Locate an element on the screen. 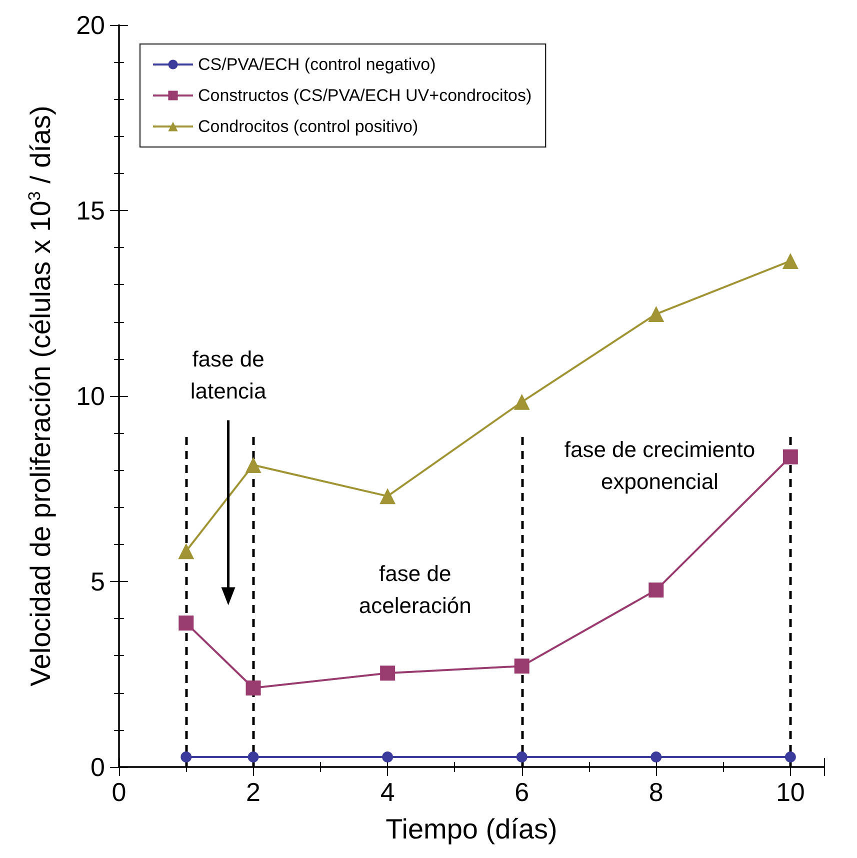 The height and width of the screenshot is (858, 857). x-tick-label: 4 is located at coordinates (387, 792).